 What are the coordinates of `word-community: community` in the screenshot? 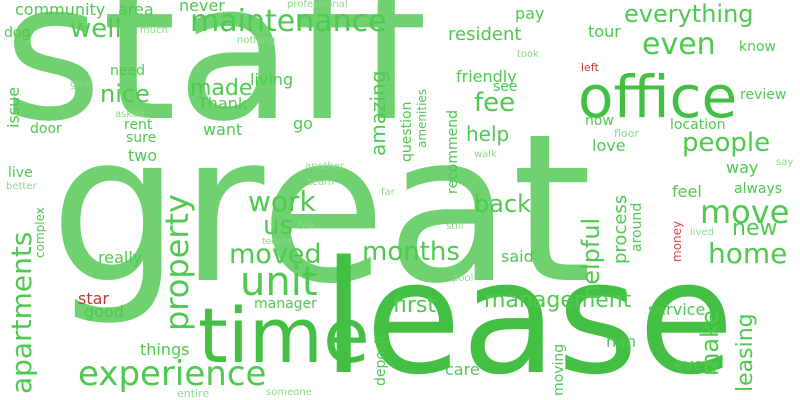 It's located at (60, 9).